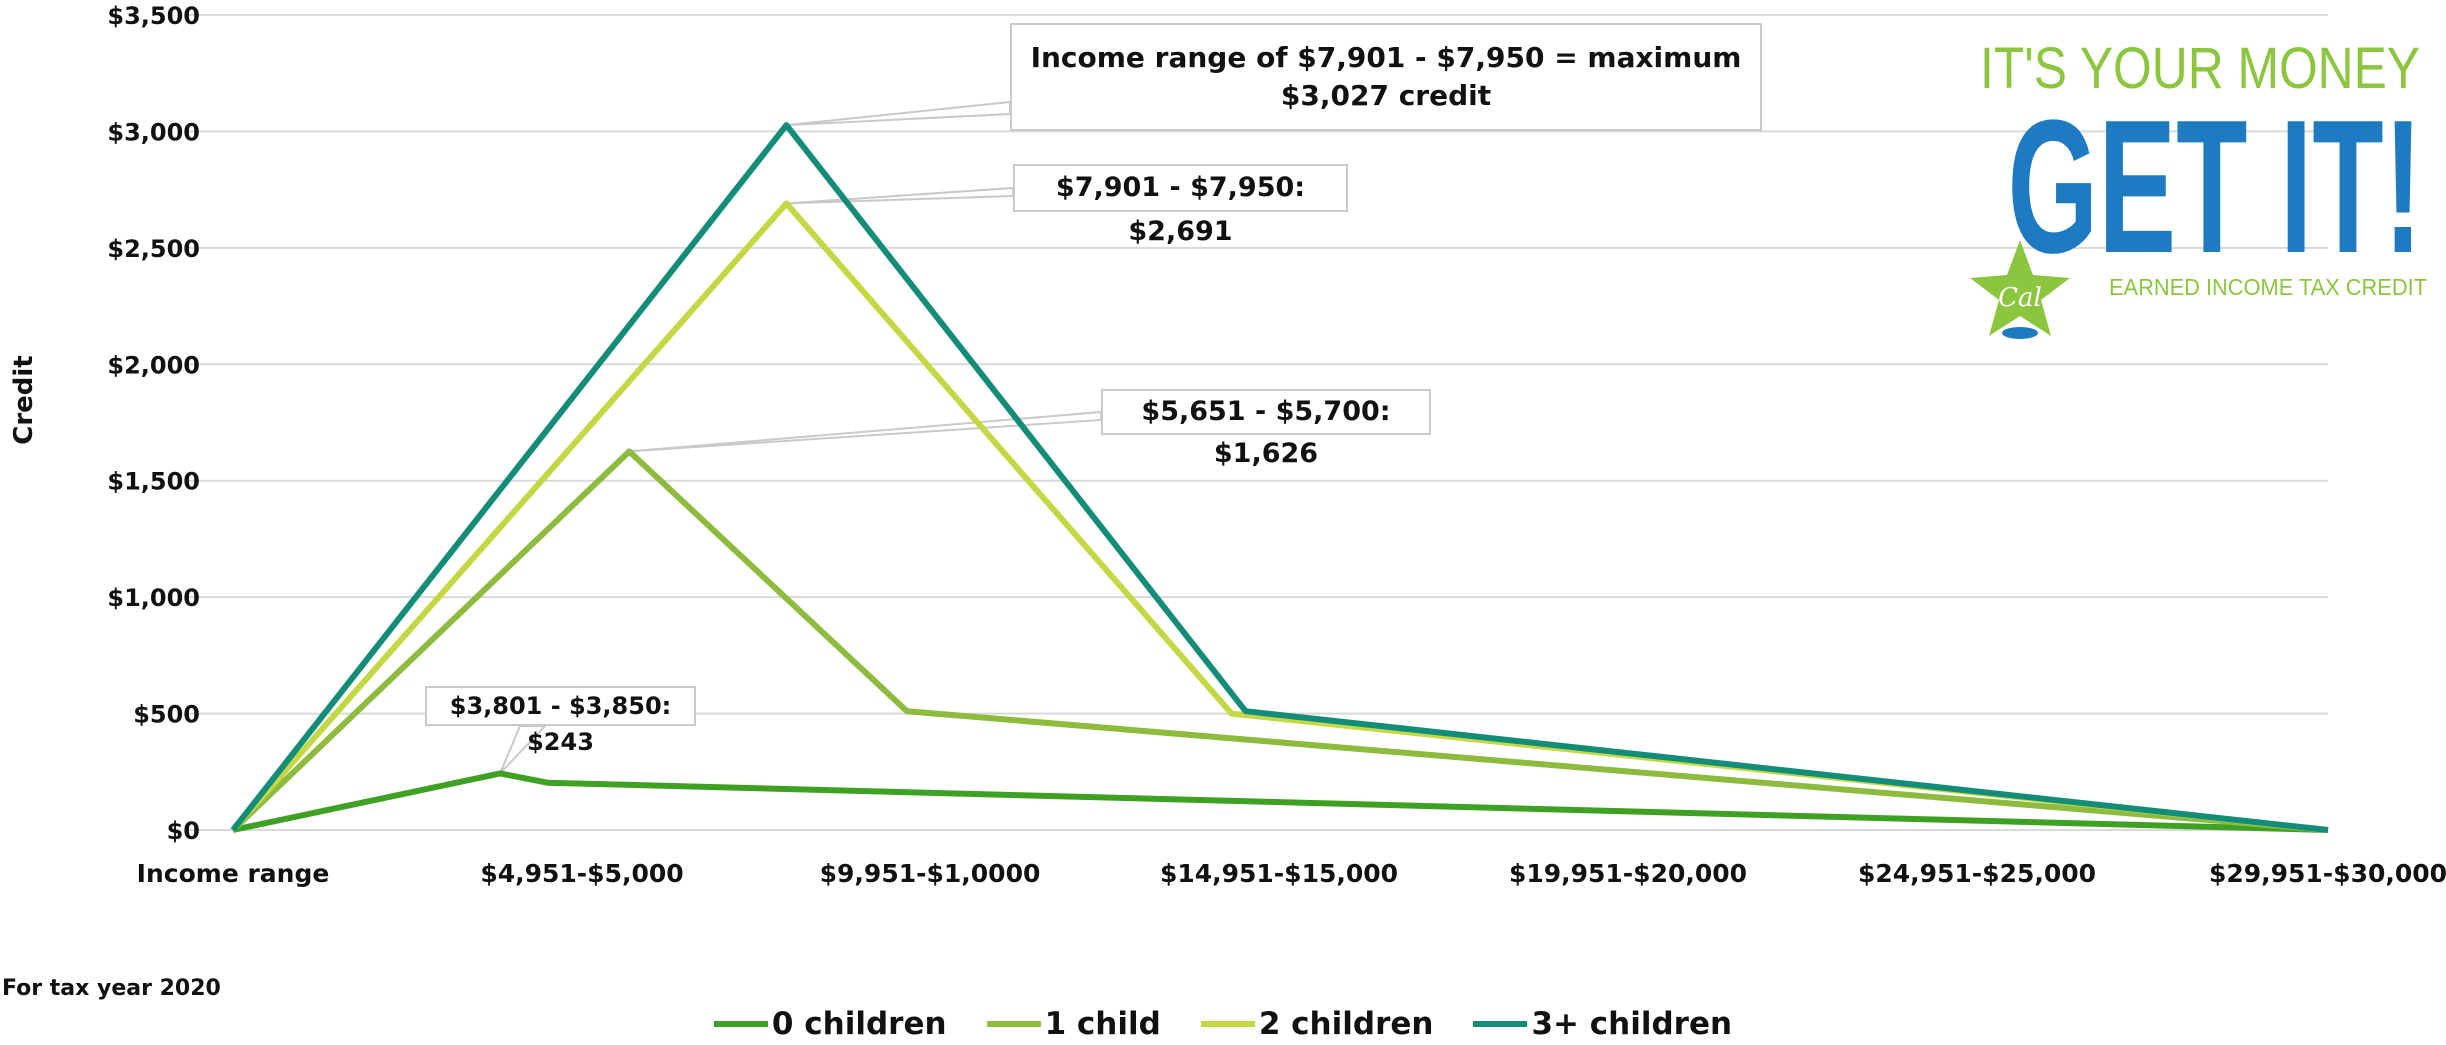  What do you see at coordinates (1346, 1024) in the screenshot?
I see `legend-label: 2 children` at bounding box center [1346, 1024].